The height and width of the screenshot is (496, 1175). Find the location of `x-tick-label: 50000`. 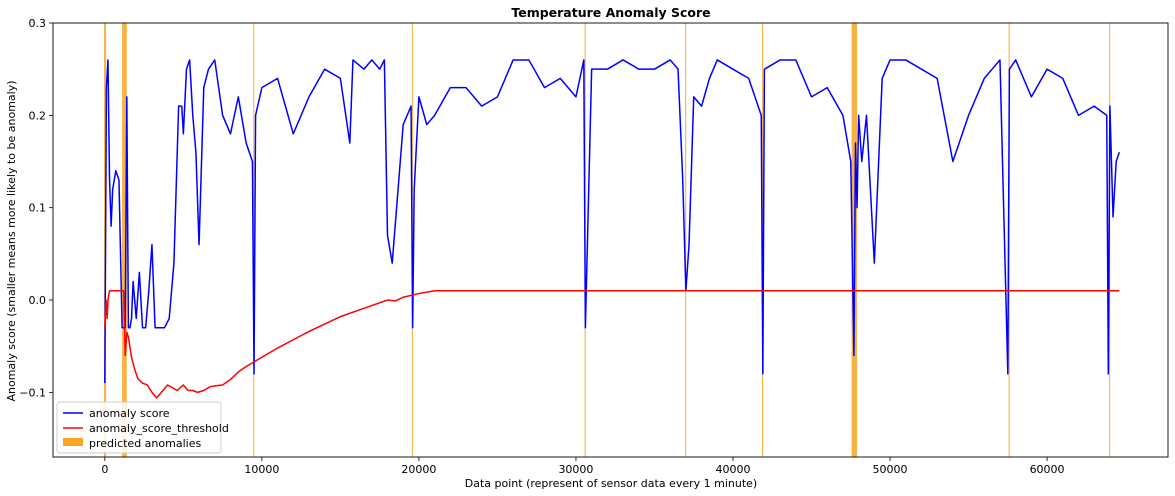

x-tick-label: 50000 is located at coordinates (890, 469).